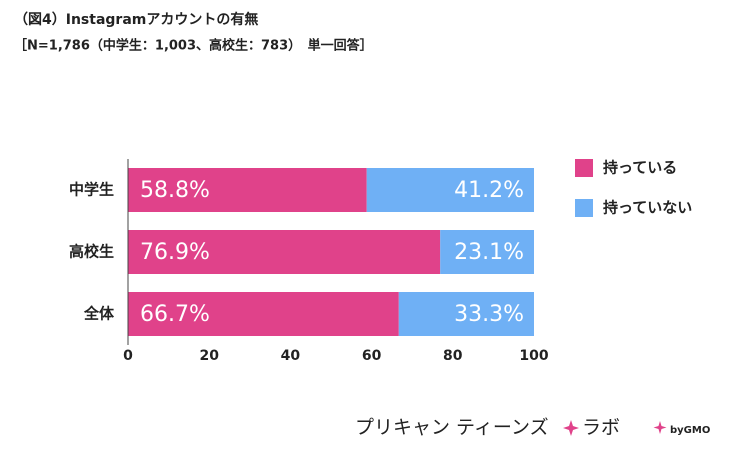 The width and height of the screenshot is (737, 457). Describe the element at coordinates (209, 356) in the screenshot. I see `x-tick-label: 20` at that location.